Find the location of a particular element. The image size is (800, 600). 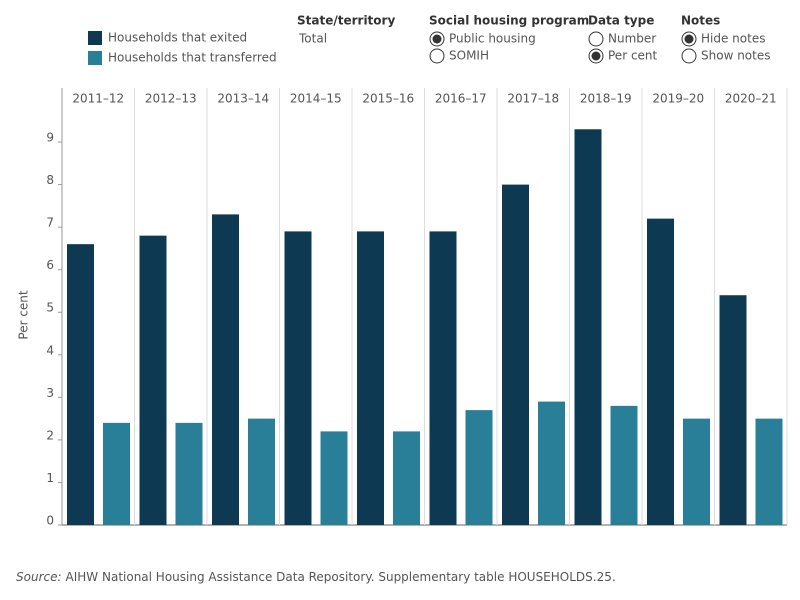

radio-label: SOMIH is located at coordinates (469, 56).